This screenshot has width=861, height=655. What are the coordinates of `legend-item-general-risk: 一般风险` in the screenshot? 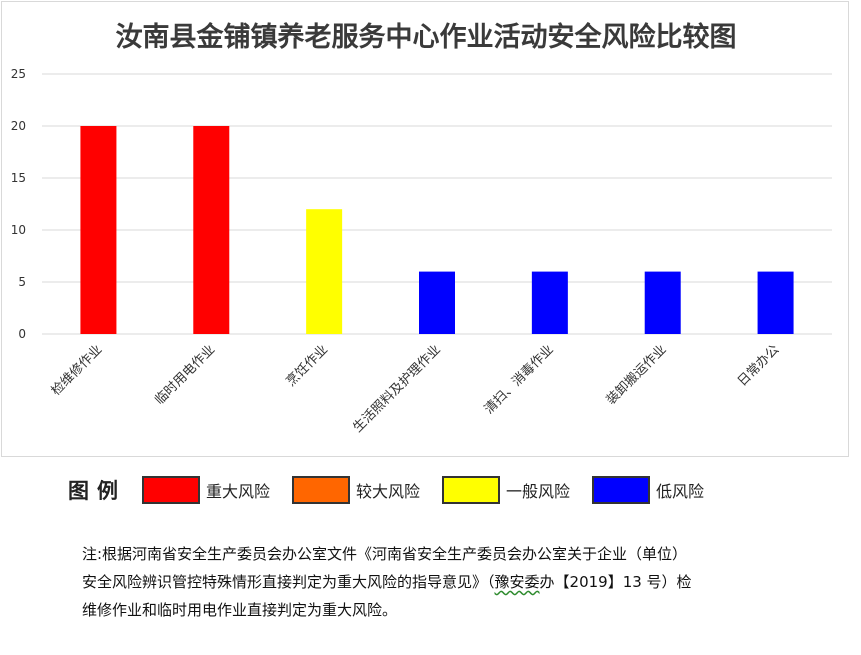 It's located at (506, 490).